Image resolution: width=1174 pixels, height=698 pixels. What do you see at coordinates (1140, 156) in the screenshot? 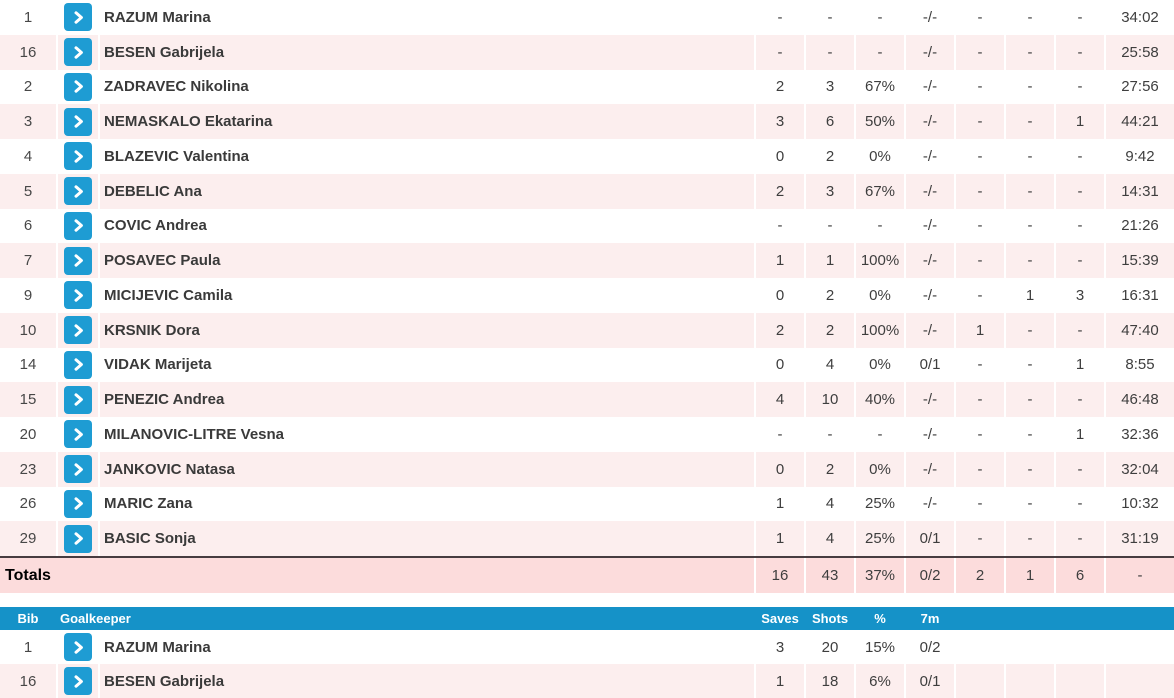
I see `time-played: 9:42` at bounding box center [1140, 156].